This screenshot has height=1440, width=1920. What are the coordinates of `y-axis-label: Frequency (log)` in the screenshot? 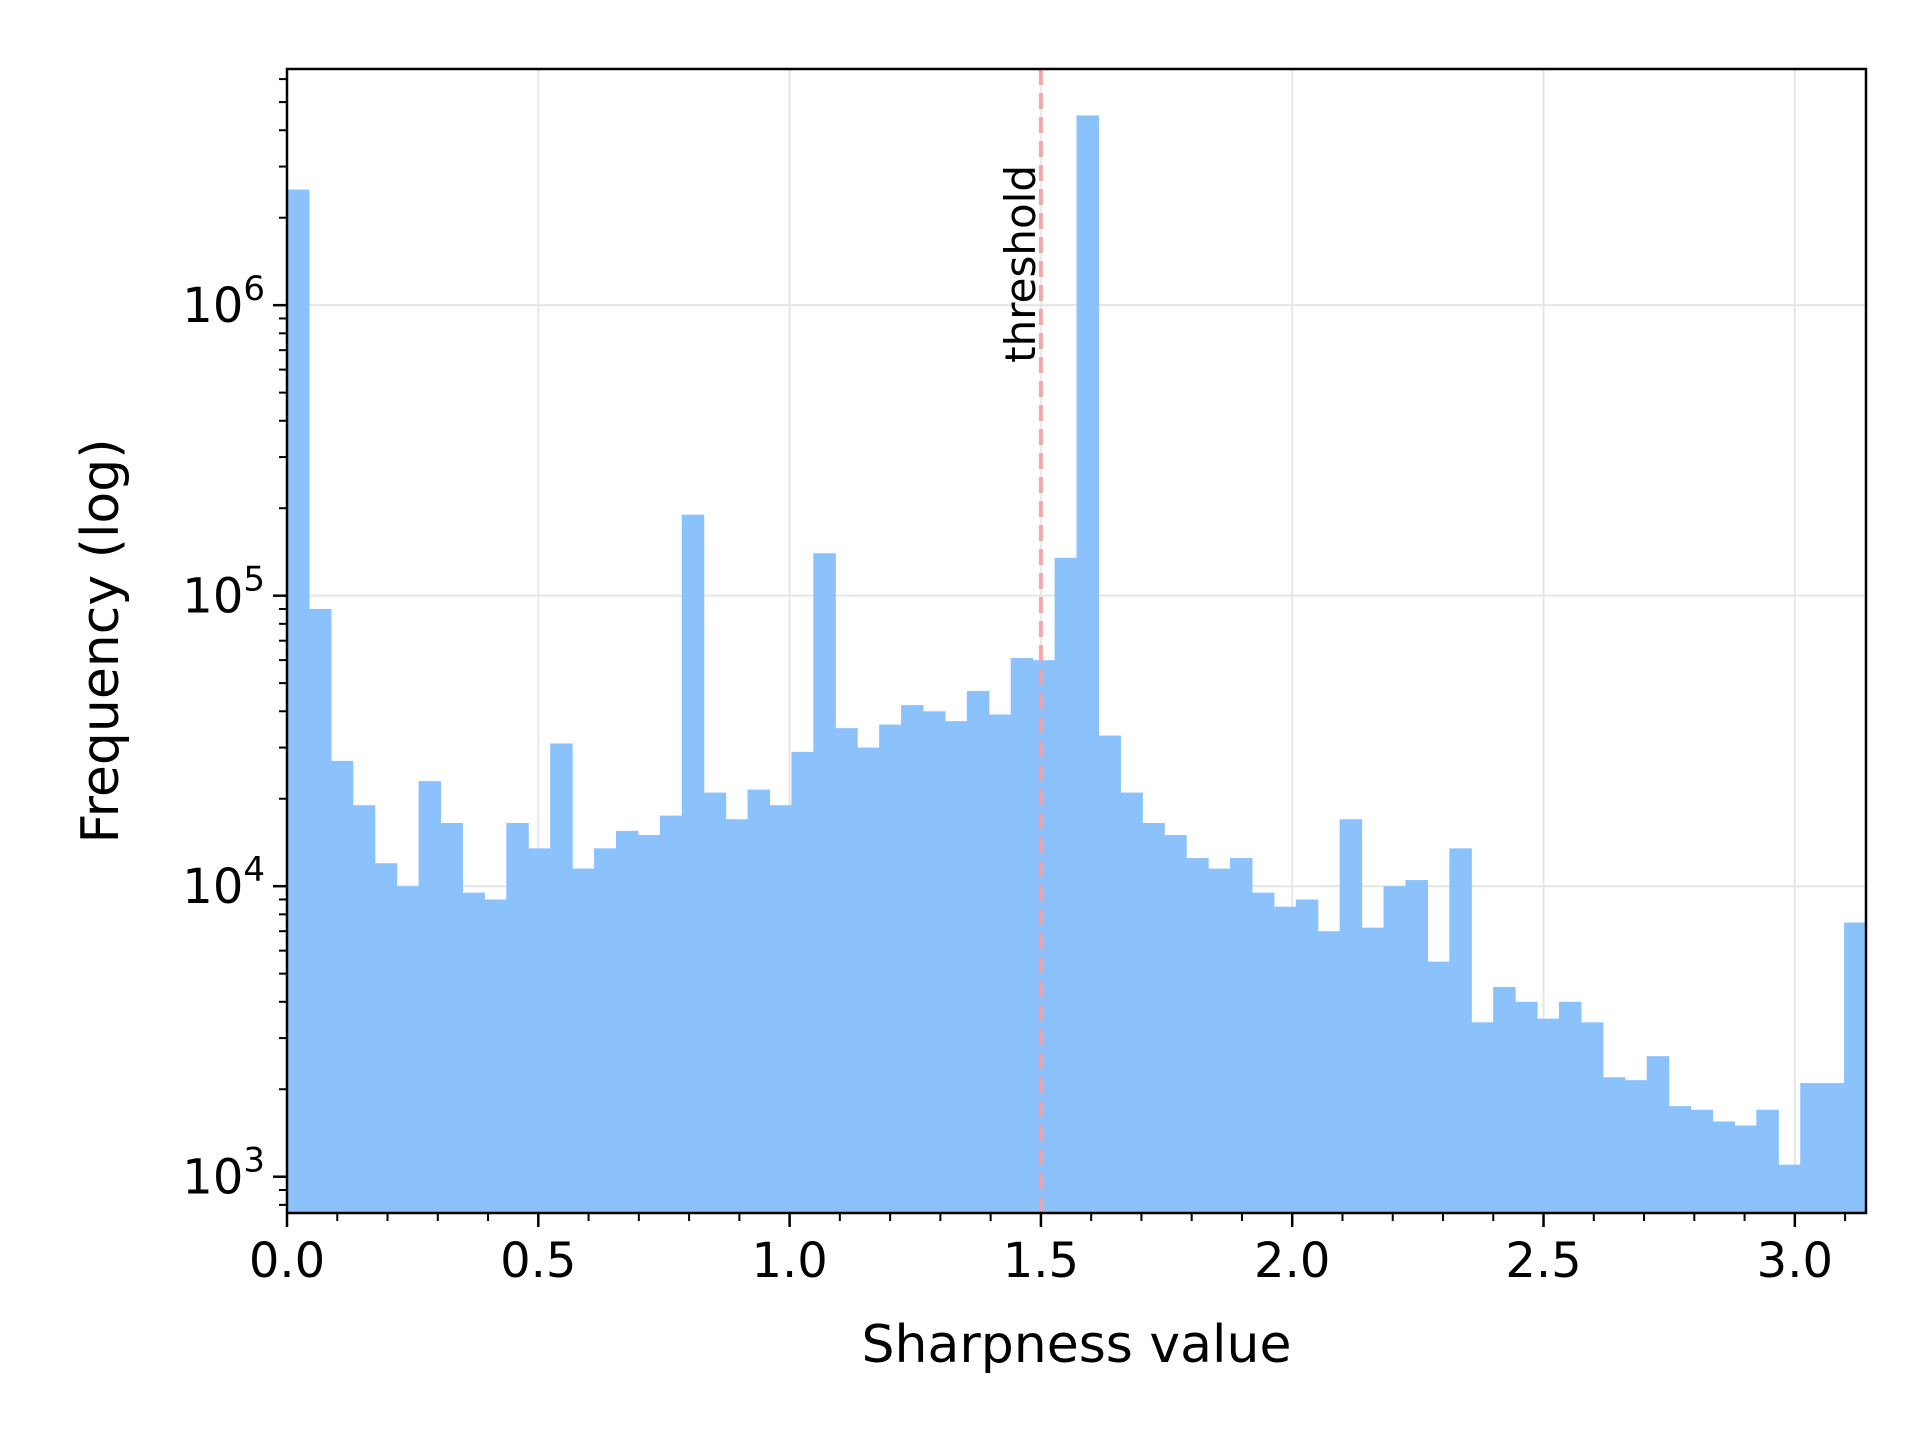 It's located at (101, 640).